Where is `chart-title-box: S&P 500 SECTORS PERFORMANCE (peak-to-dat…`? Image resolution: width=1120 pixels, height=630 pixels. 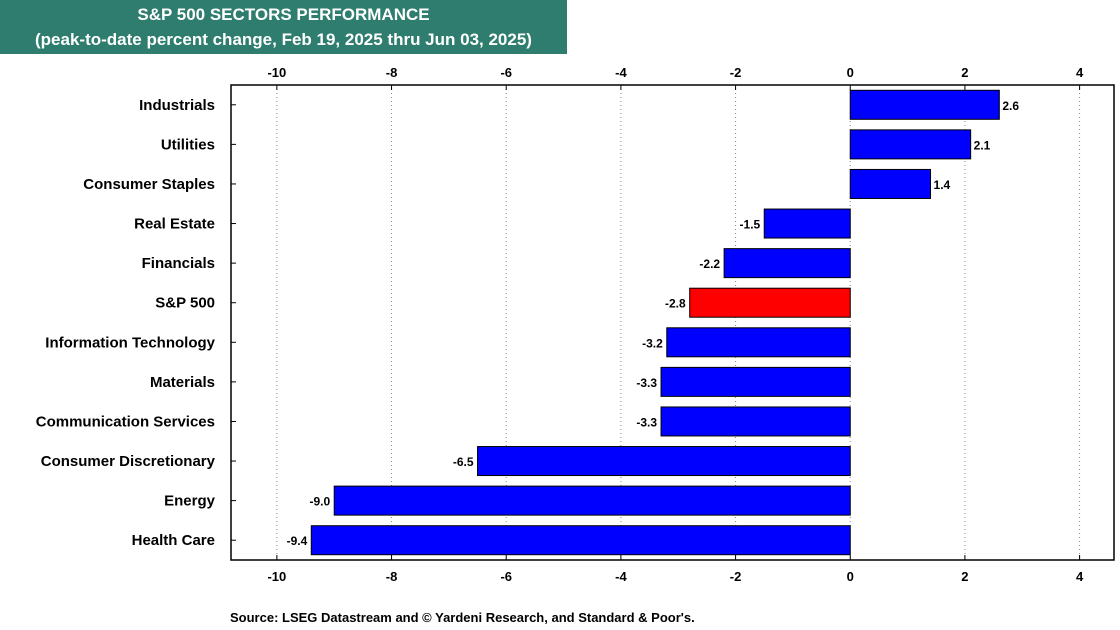
chart-title-box: S&P 500 SECTORS PERFORMANCE (peak-to-dat… is located at coordinates (283, 27).